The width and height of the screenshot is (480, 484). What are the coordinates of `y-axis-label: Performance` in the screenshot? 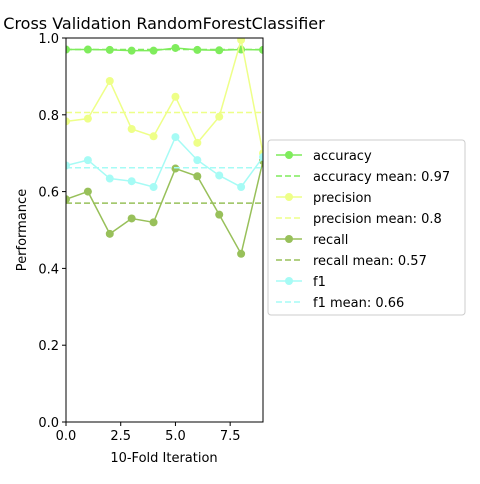 It's located at (22, 230).